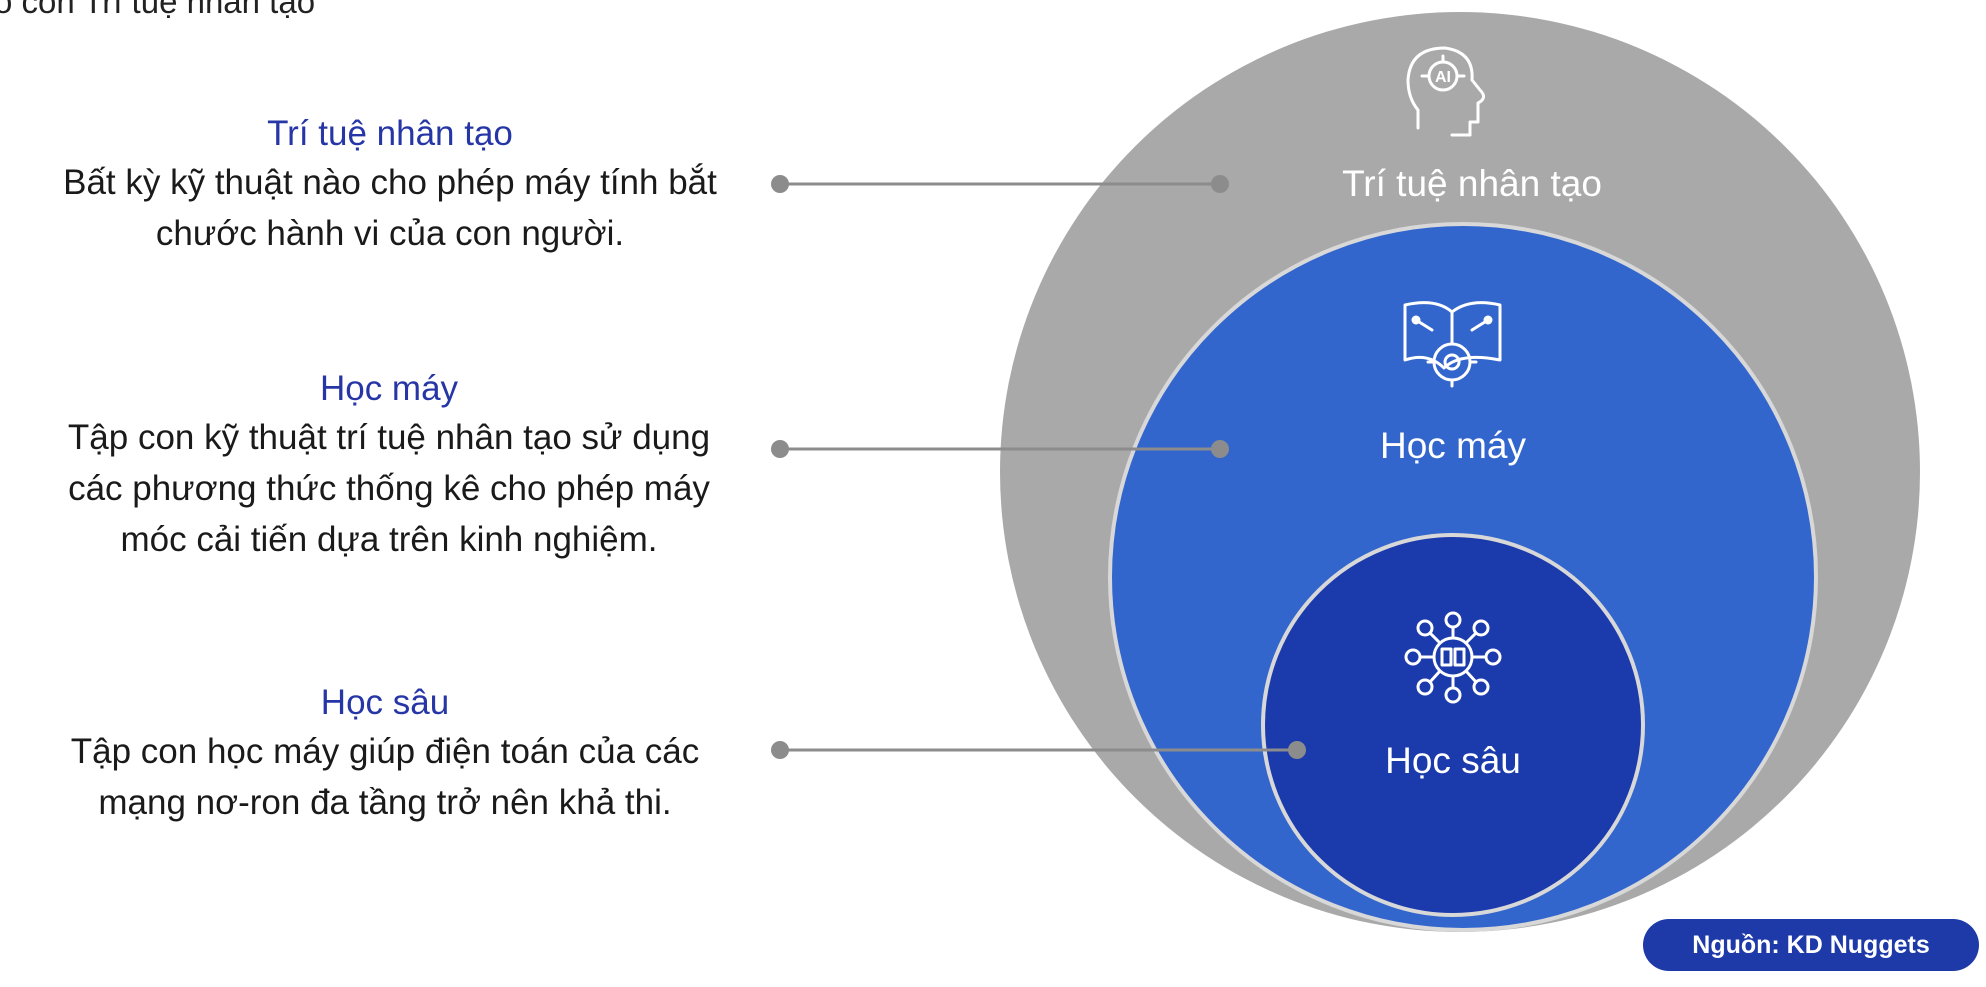 The image size is (1986, 987). What do you see at coordinates (1452, 344) in the screenshot?
I see `book-gear-icon` at bounding box center [1452, 344].